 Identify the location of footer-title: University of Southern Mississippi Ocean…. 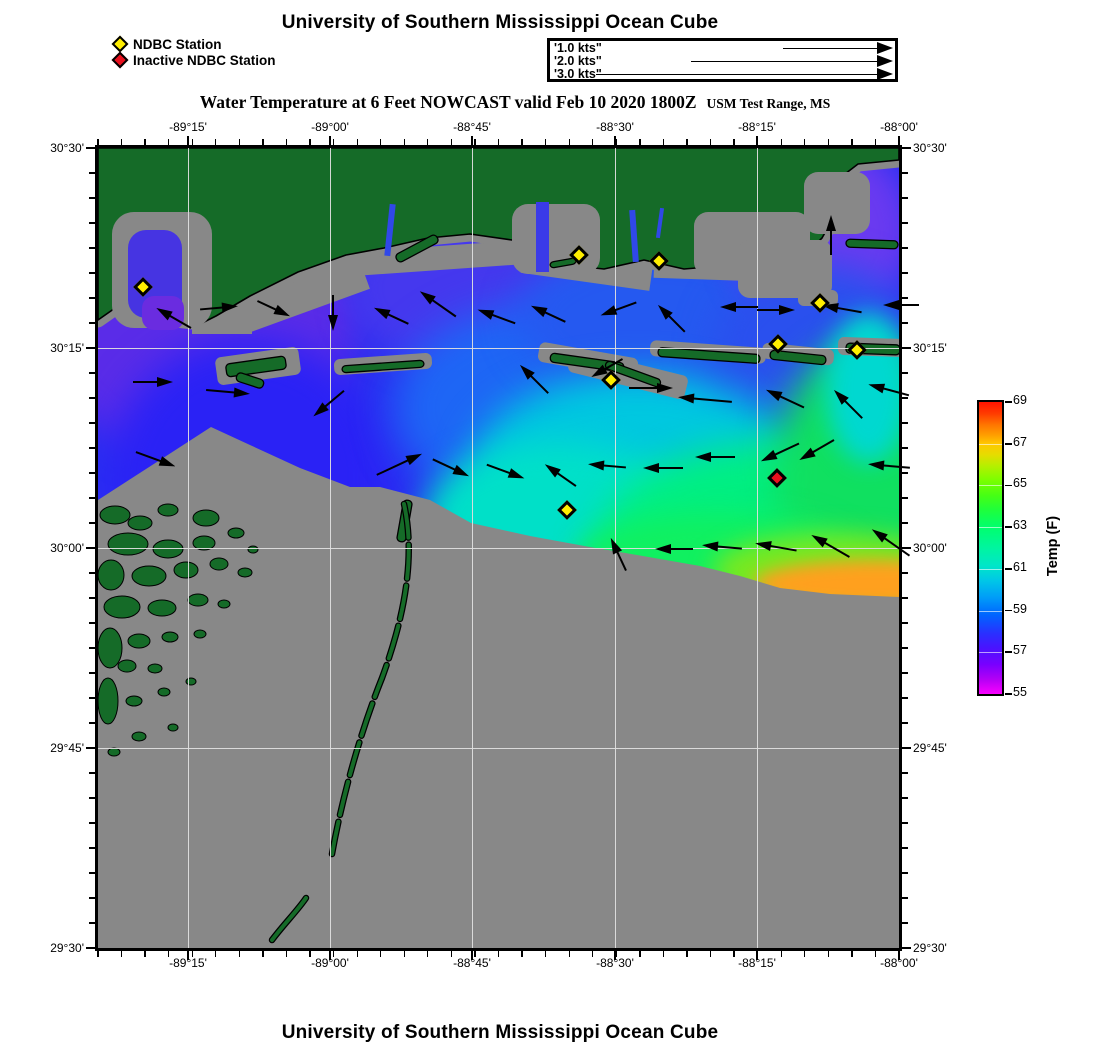
(500, 1032).